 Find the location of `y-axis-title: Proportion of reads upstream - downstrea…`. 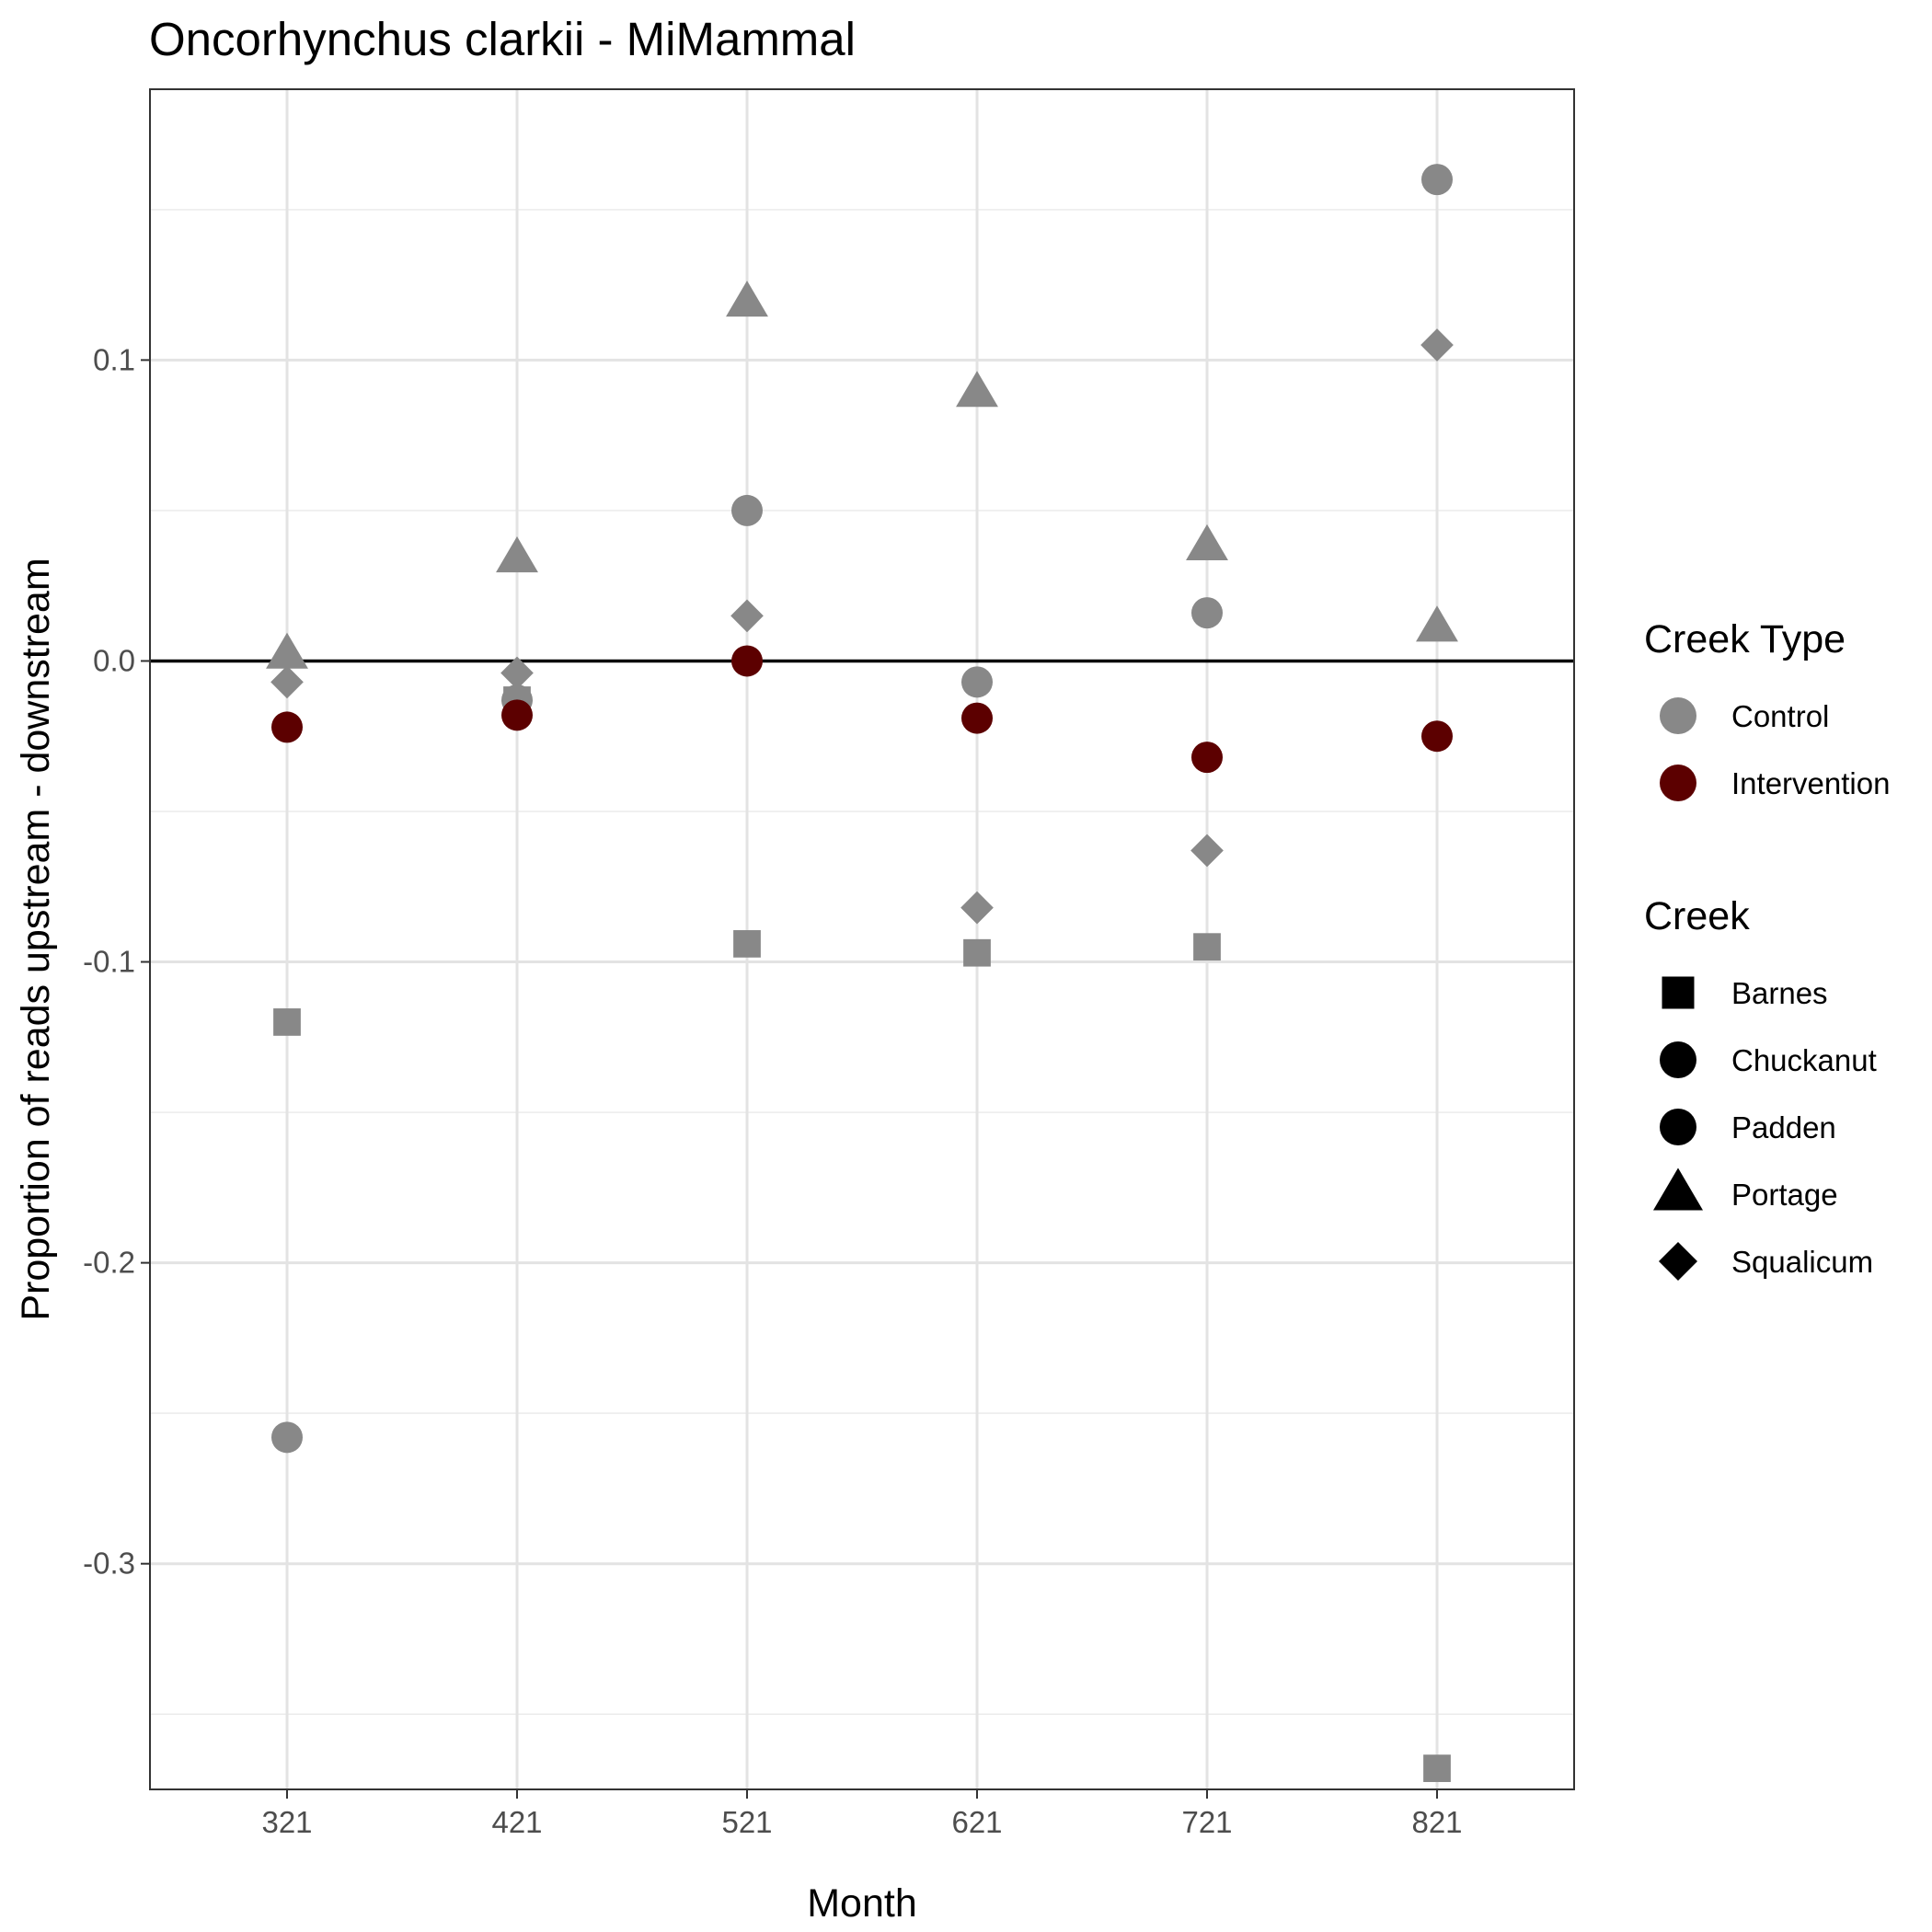

y-axis-title: Proportion of reads upstream - downstrea… is located at coordinates (36, 939).